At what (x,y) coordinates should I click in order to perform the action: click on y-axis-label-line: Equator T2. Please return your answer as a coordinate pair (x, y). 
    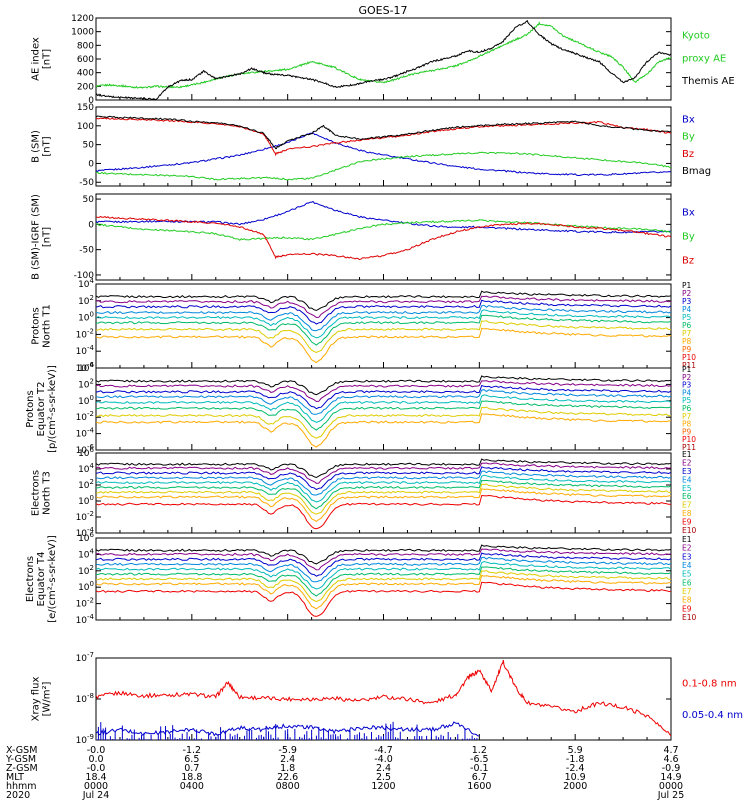
    Looking at the image, I should click on (41, 409).